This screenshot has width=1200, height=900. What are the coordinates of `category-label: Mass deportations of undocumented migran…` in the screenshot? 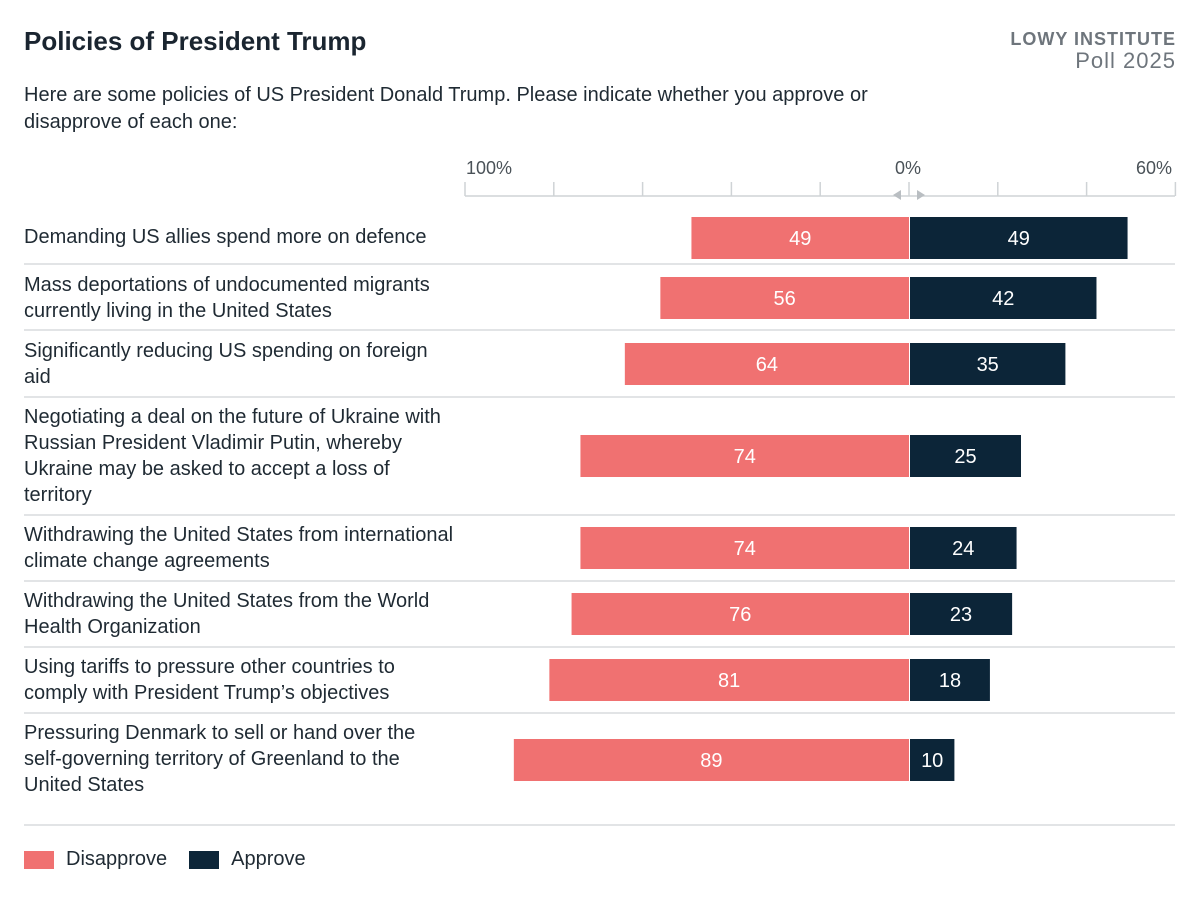 It's located at (227, 298).